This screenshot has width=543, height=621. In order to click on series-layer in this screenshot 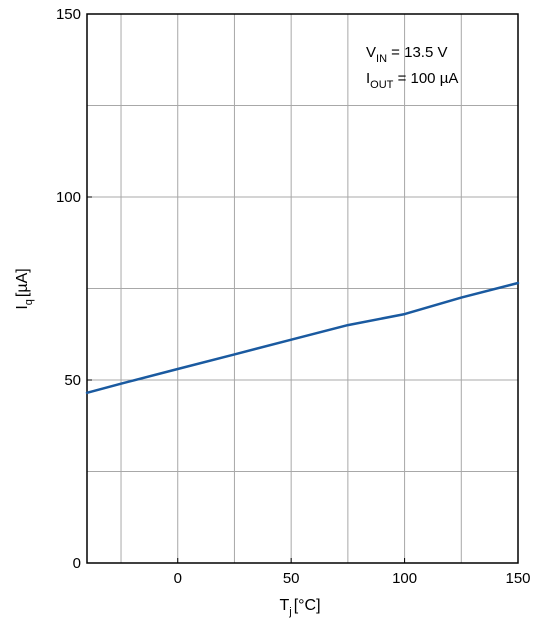, I will do `click(302, 338)`.